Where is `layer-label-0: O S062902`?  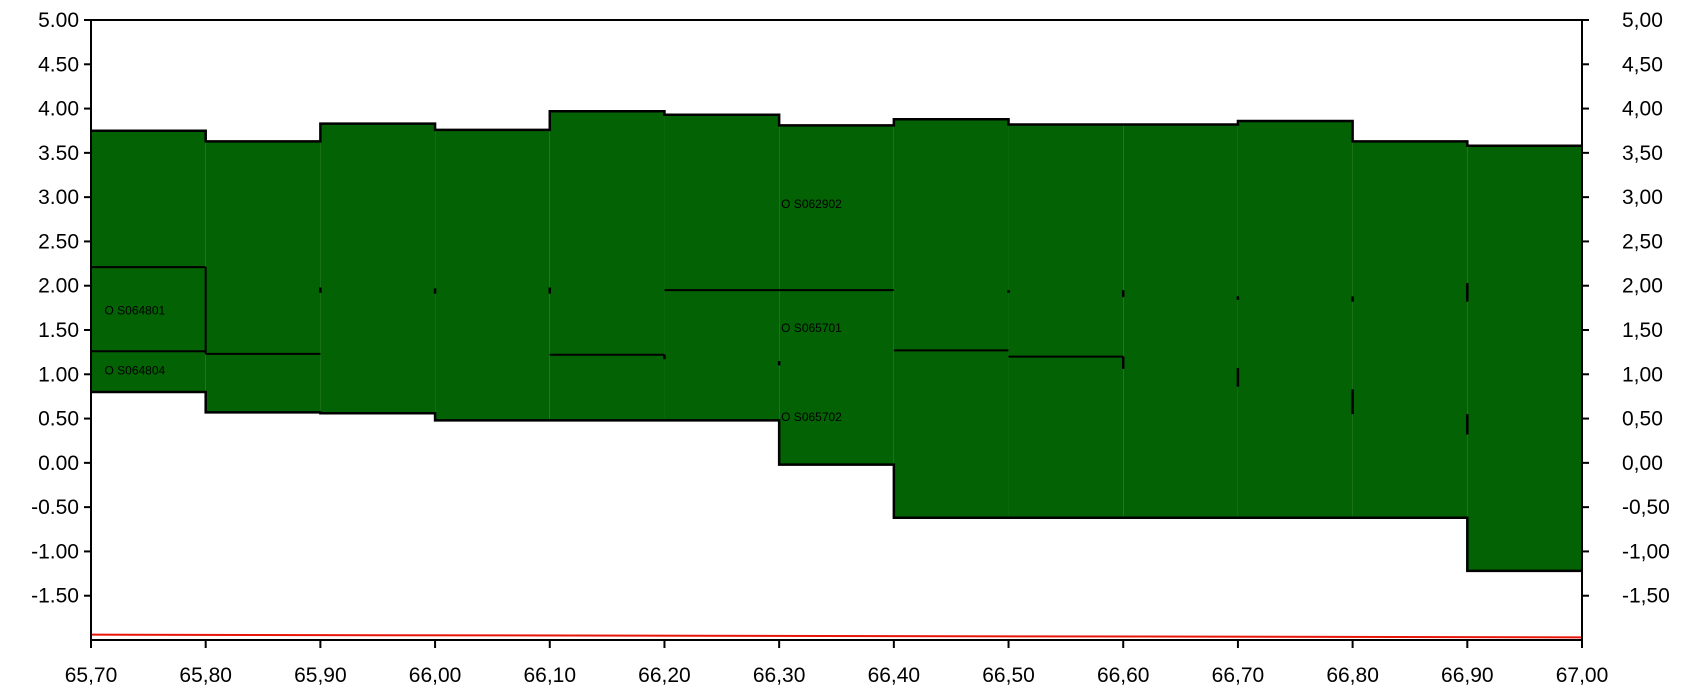
layer-label-0: O S062902 is located at coordinates (811, 204).